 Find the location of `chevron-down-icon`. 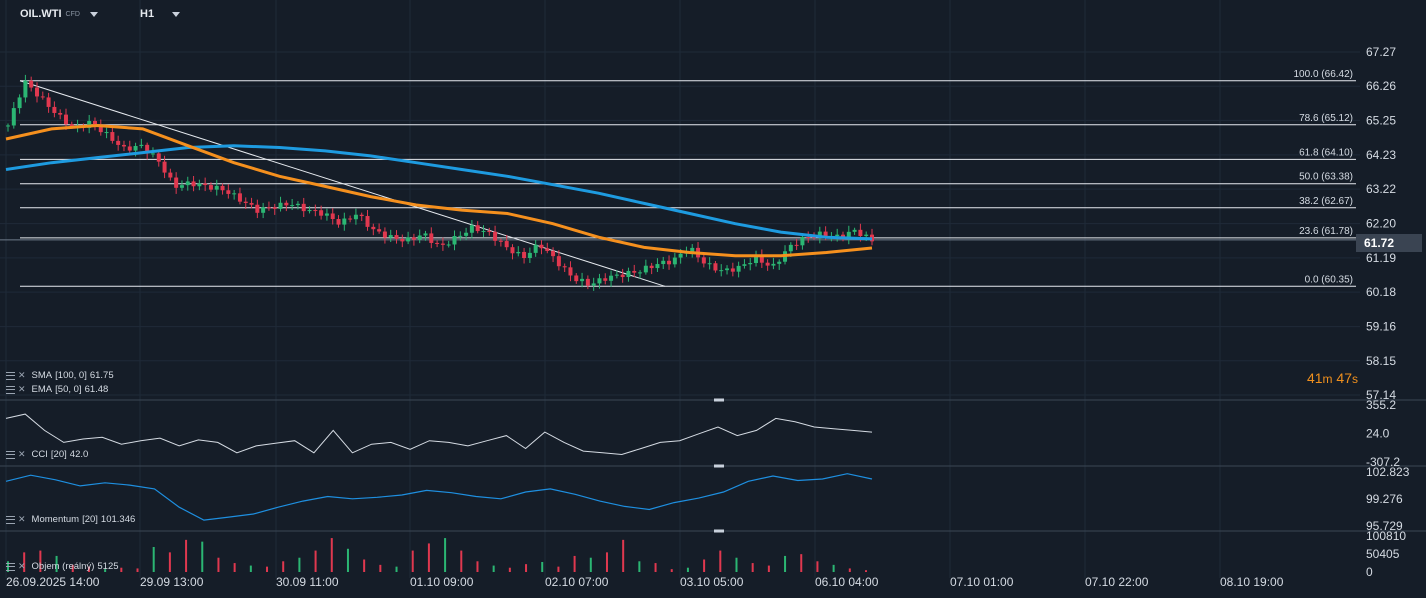

chevron-down-icon is located at coordinates (93, 14).